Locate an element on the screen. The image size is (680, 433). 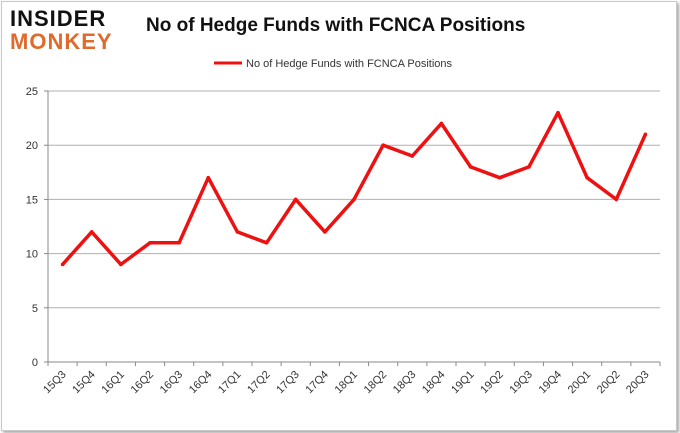
x-tick-label: 16Q1 is located at coordinates (113, 383).